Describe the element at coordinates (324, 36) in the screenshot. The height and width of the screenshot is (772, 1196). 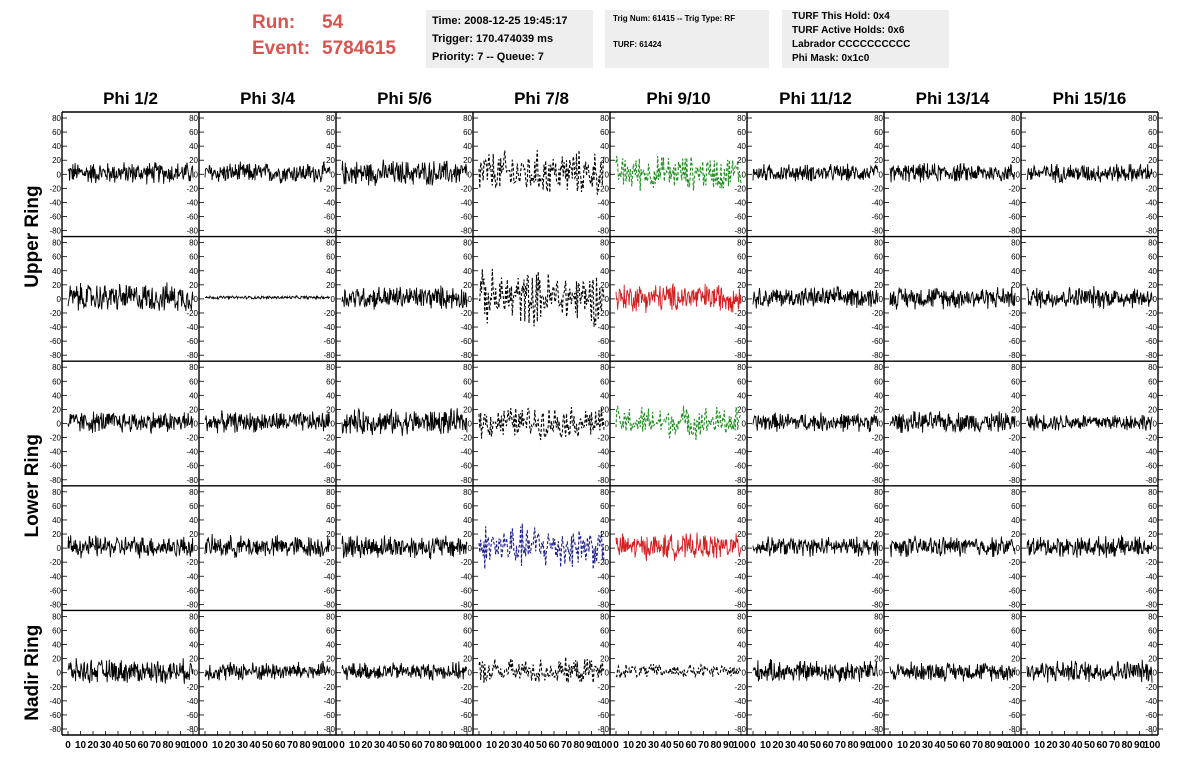
I see `run-event-box: Run: 54 Event: 5784615` at that location.